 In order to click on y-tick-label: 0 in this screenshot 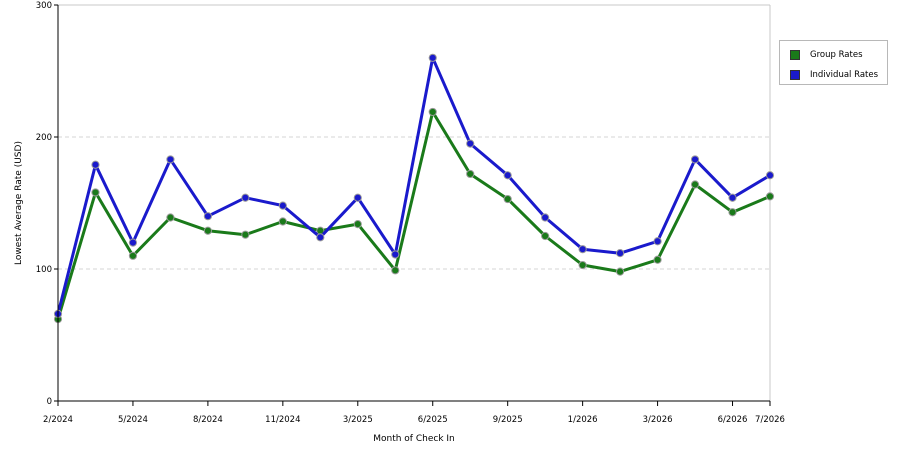, I will do `click(49, 402)`.